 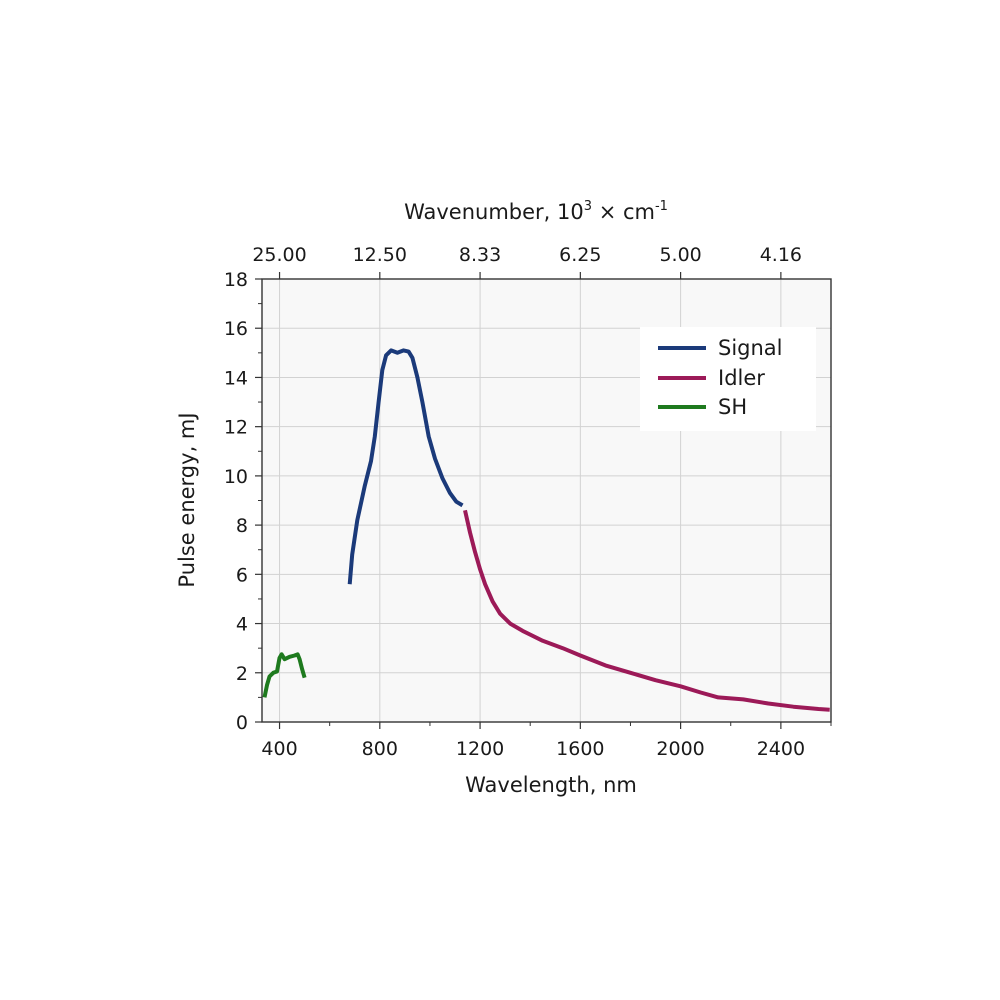 I want to click on y-tick-label: 8, so click(x=242, y=526).